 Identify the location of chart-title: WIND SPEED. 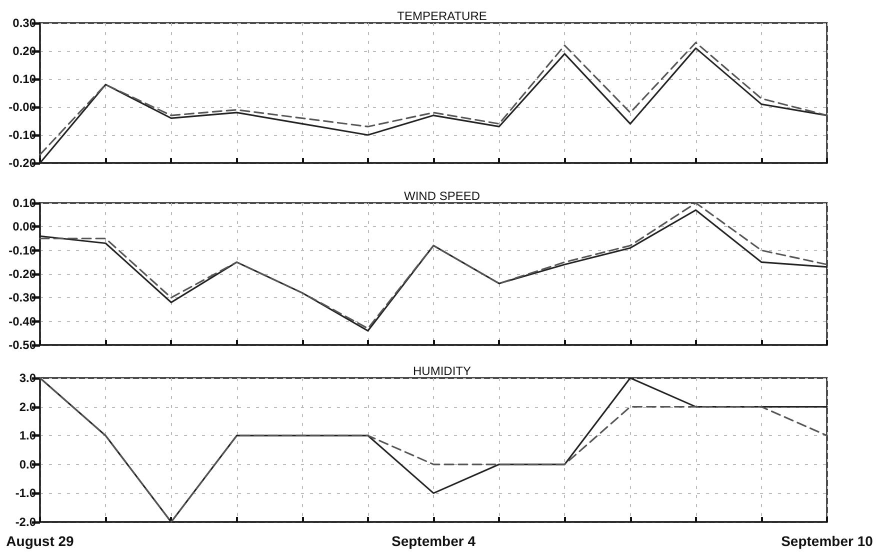
(442, 196).